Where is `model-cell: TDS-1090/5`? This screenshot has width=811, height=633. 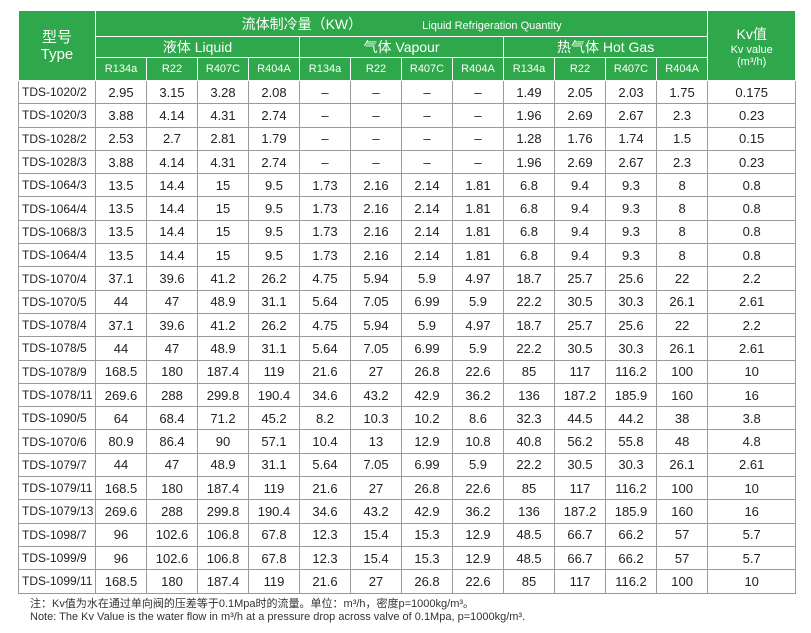
model-cell: TDS-1090/5 is located at coordinates (57, 418).